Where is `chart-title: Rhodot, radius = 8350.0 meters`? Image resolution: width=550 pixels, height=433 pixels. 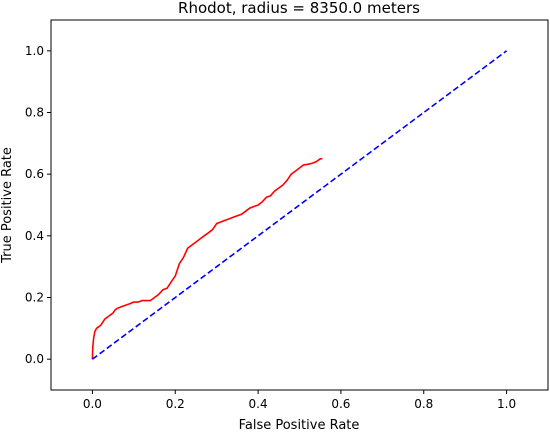
chart-title: Rhodot, radius = 8350.0 meters is located at coordinates (299, 8).